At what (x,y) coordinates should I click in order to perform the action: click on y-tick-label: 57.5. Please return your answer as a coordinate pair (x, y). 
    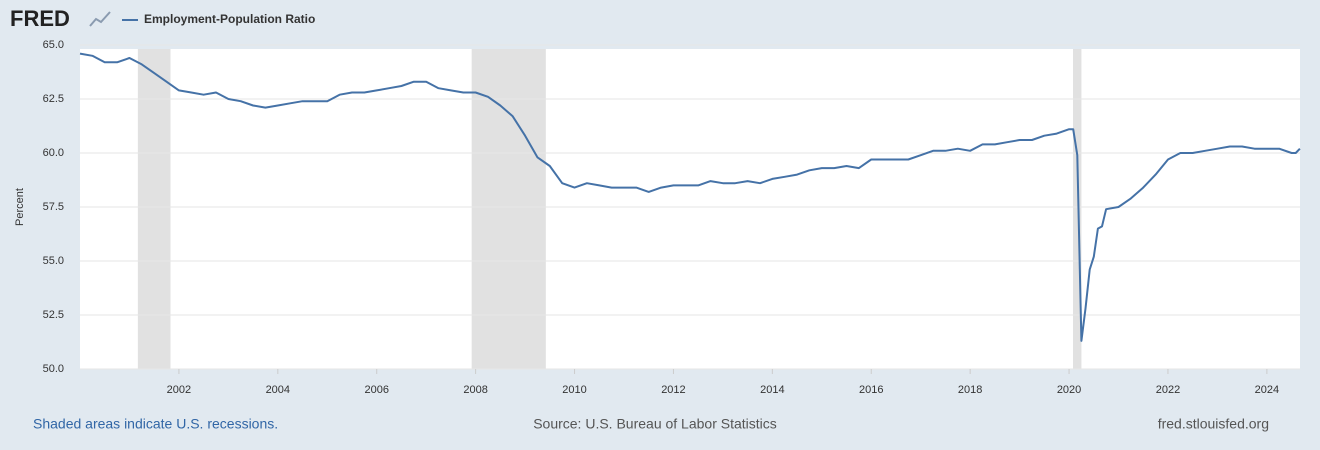
    Looking at the image, I should click on (53, 207).